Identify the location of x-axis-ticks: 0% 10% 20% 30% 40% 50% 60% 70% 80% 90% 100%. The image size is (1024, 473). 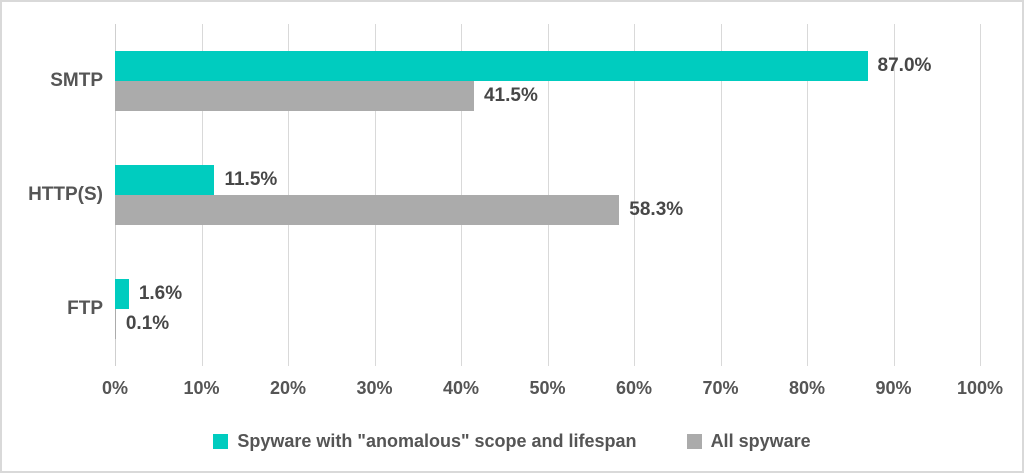
(552, 390).